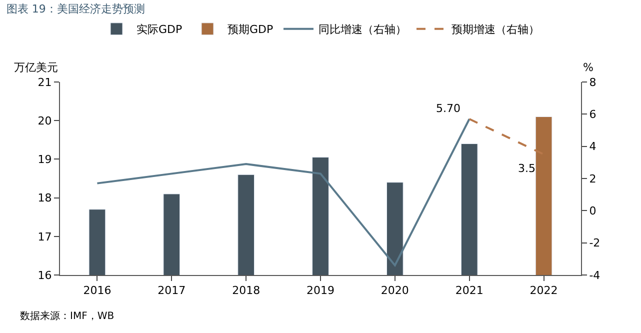 The height and width of the screenshot is (333, 641). What do you see at coordinates (592, 179) in the screenshot?
I see `y2-tick-label: 2` at bounding box center [592, 179].